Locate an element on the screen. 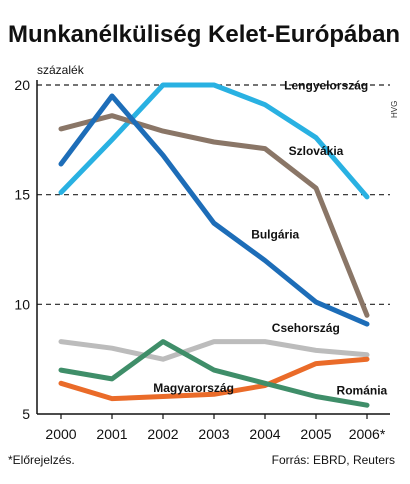  x-tick-labels: 2000 2001 2002 2003 2004 2005 2006* is located at coordinates (215, 428).